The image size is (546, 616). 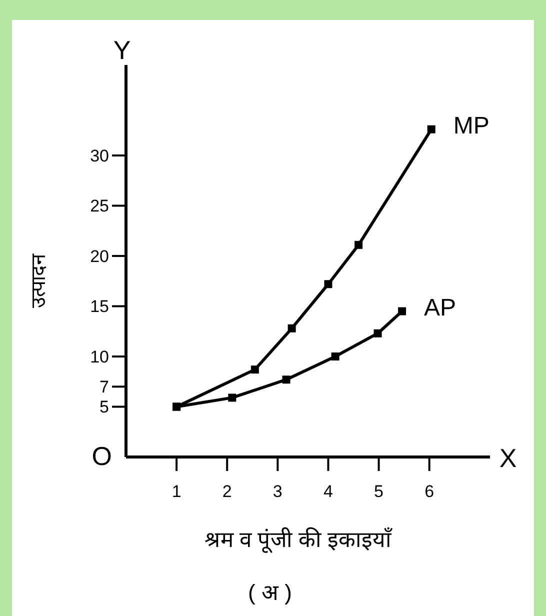 I want to click on x-tick-label: 6, so click(x=429, y=491).